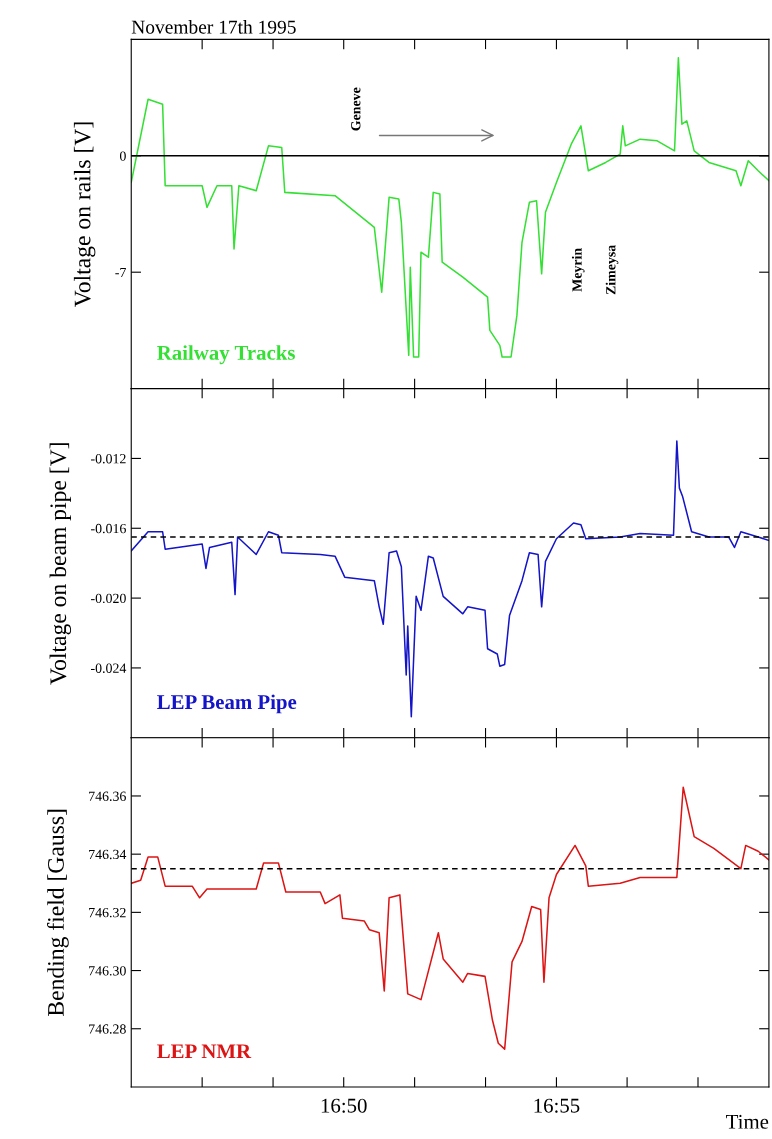 The image size is (772, 1139). I want to click on y-tick-label: -0.020, so click(108, 598).